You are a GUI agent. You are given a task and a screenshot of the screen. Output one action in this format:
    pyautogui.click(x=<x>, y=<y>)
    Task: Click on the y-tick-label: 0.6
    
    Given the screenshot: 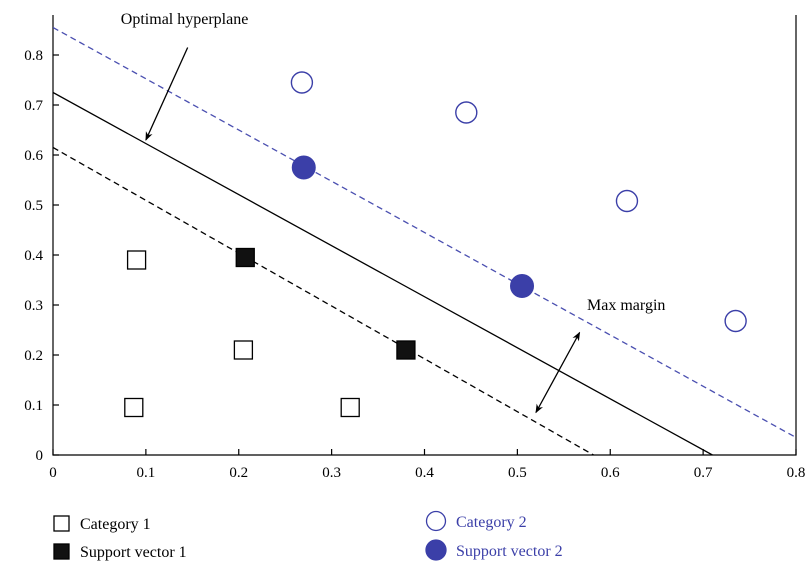 What is the action you would take?
    pyautogui.click(x=33, y=156)
    